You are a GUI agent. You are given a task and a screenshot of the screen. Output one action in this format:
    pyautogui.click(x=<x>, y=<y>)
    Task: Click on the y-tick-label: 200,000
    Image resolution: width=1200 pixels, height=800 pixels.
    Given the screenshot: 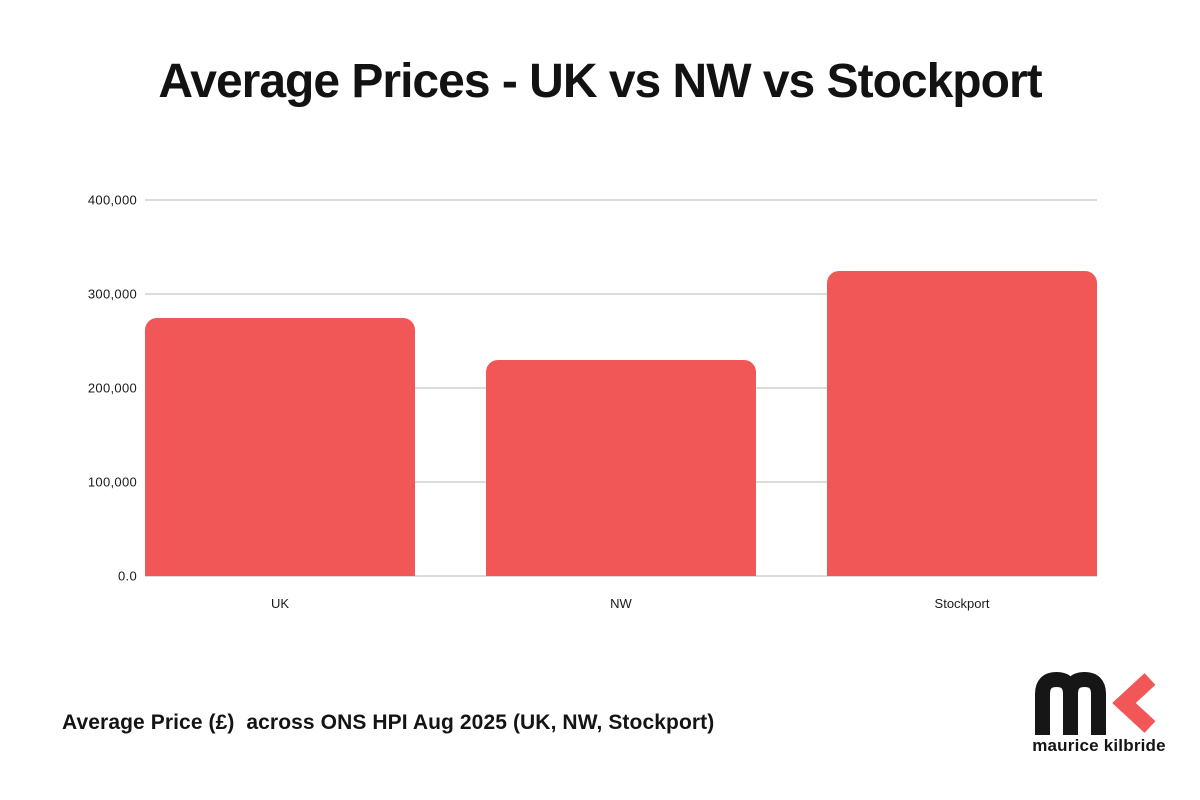 What is the action you would take?
    pyautogui.click(x=112, y=388)
    